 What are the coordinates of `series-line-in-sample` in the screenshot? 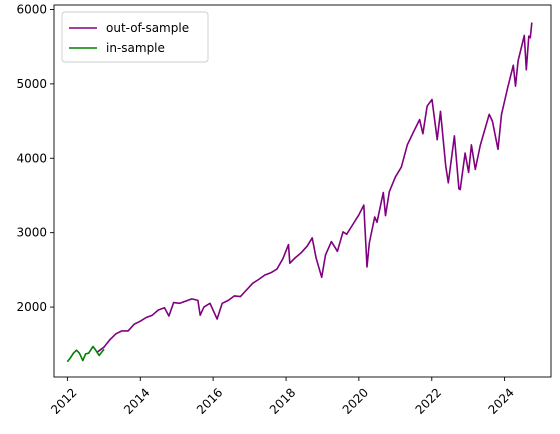 It's located at (85, 353).